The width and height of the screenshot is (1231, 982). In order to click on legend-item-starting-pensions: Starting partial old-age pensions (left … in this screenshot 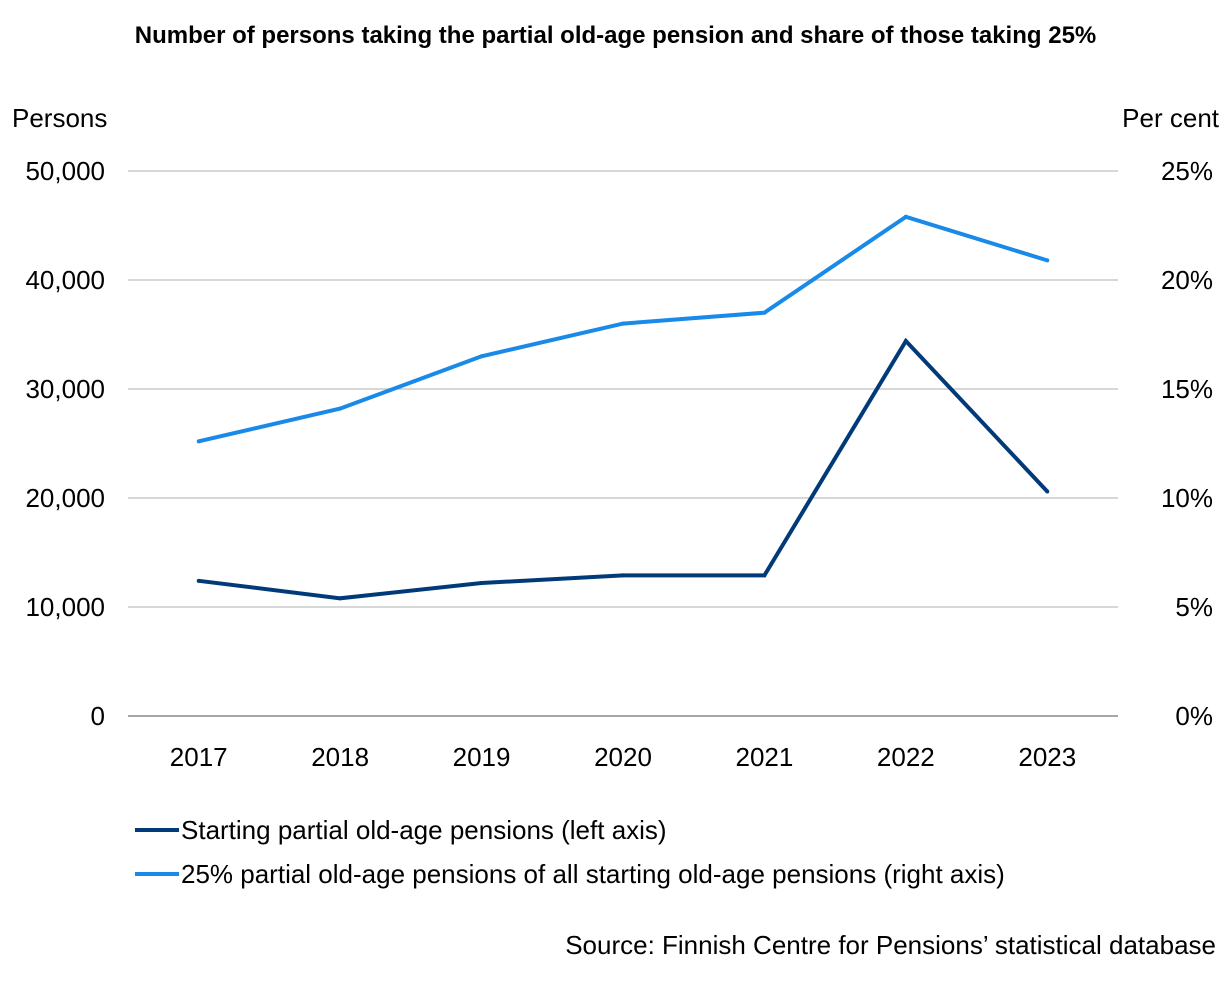, I will do `click(570, 830)`.